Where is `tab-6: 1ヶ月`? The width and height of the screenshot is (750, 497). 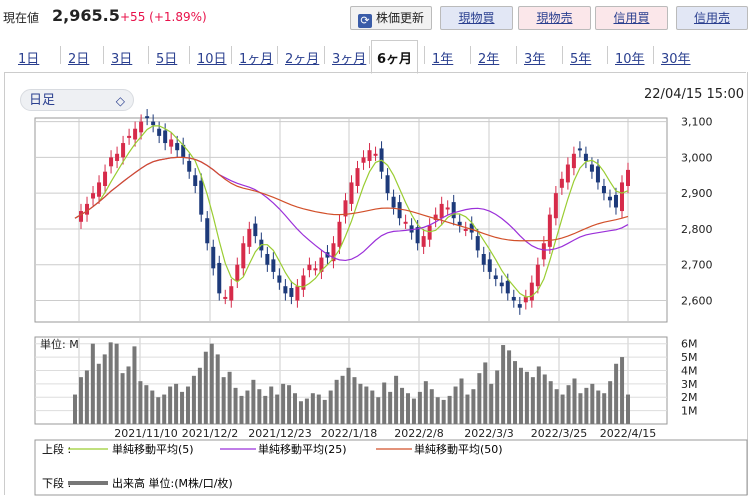 tab-6: 1ヶ月 is located at coordinates (256, 59).